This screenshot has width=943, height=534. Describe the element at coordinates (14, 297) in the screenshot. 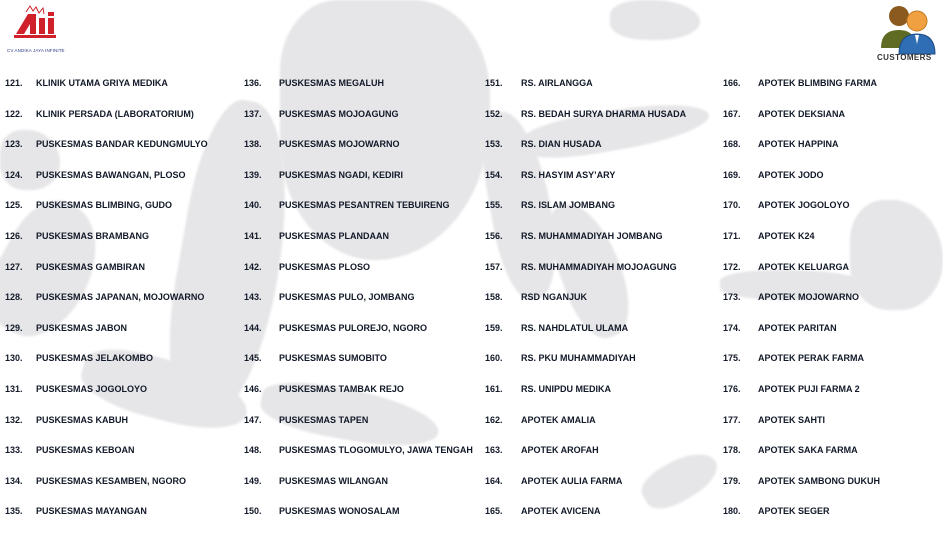

I see `list-item-number: 128.` at that location.